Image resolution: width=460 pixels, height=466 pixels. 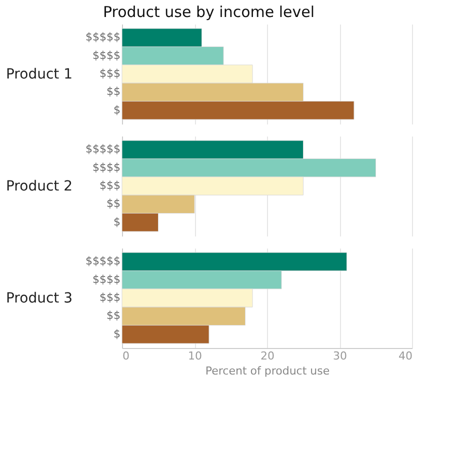 I want to click on y-tick-label: Product 3, so click(x=39, y=298).